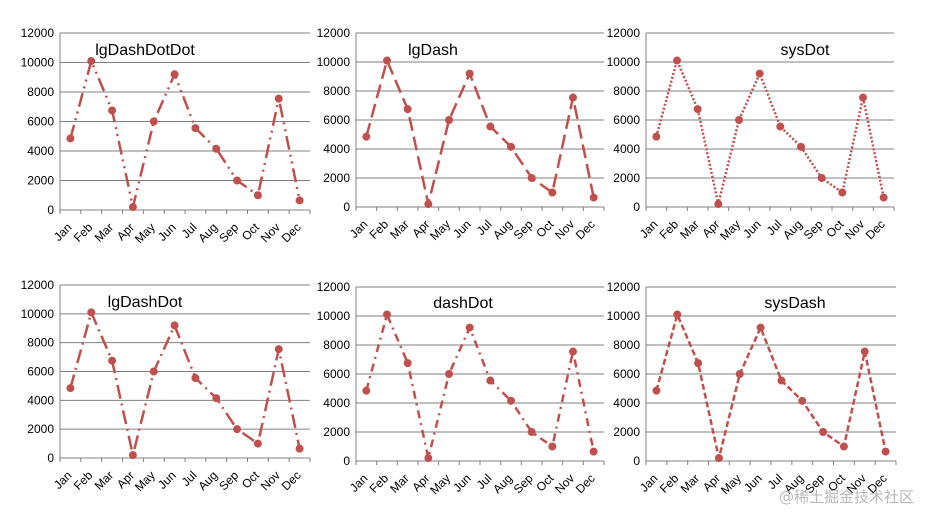  Describe the element at coordinates (689, 229) in the screenshot. I see `x-tick-label: Mar` at that location.